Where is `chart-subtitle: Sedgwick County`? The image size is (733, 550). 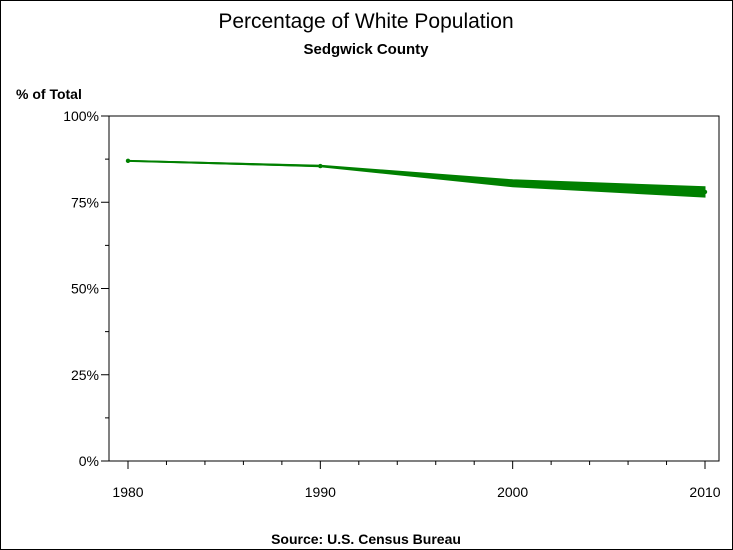
chart-subtitle: Sedgwick County is located at coordinates (366, 49).